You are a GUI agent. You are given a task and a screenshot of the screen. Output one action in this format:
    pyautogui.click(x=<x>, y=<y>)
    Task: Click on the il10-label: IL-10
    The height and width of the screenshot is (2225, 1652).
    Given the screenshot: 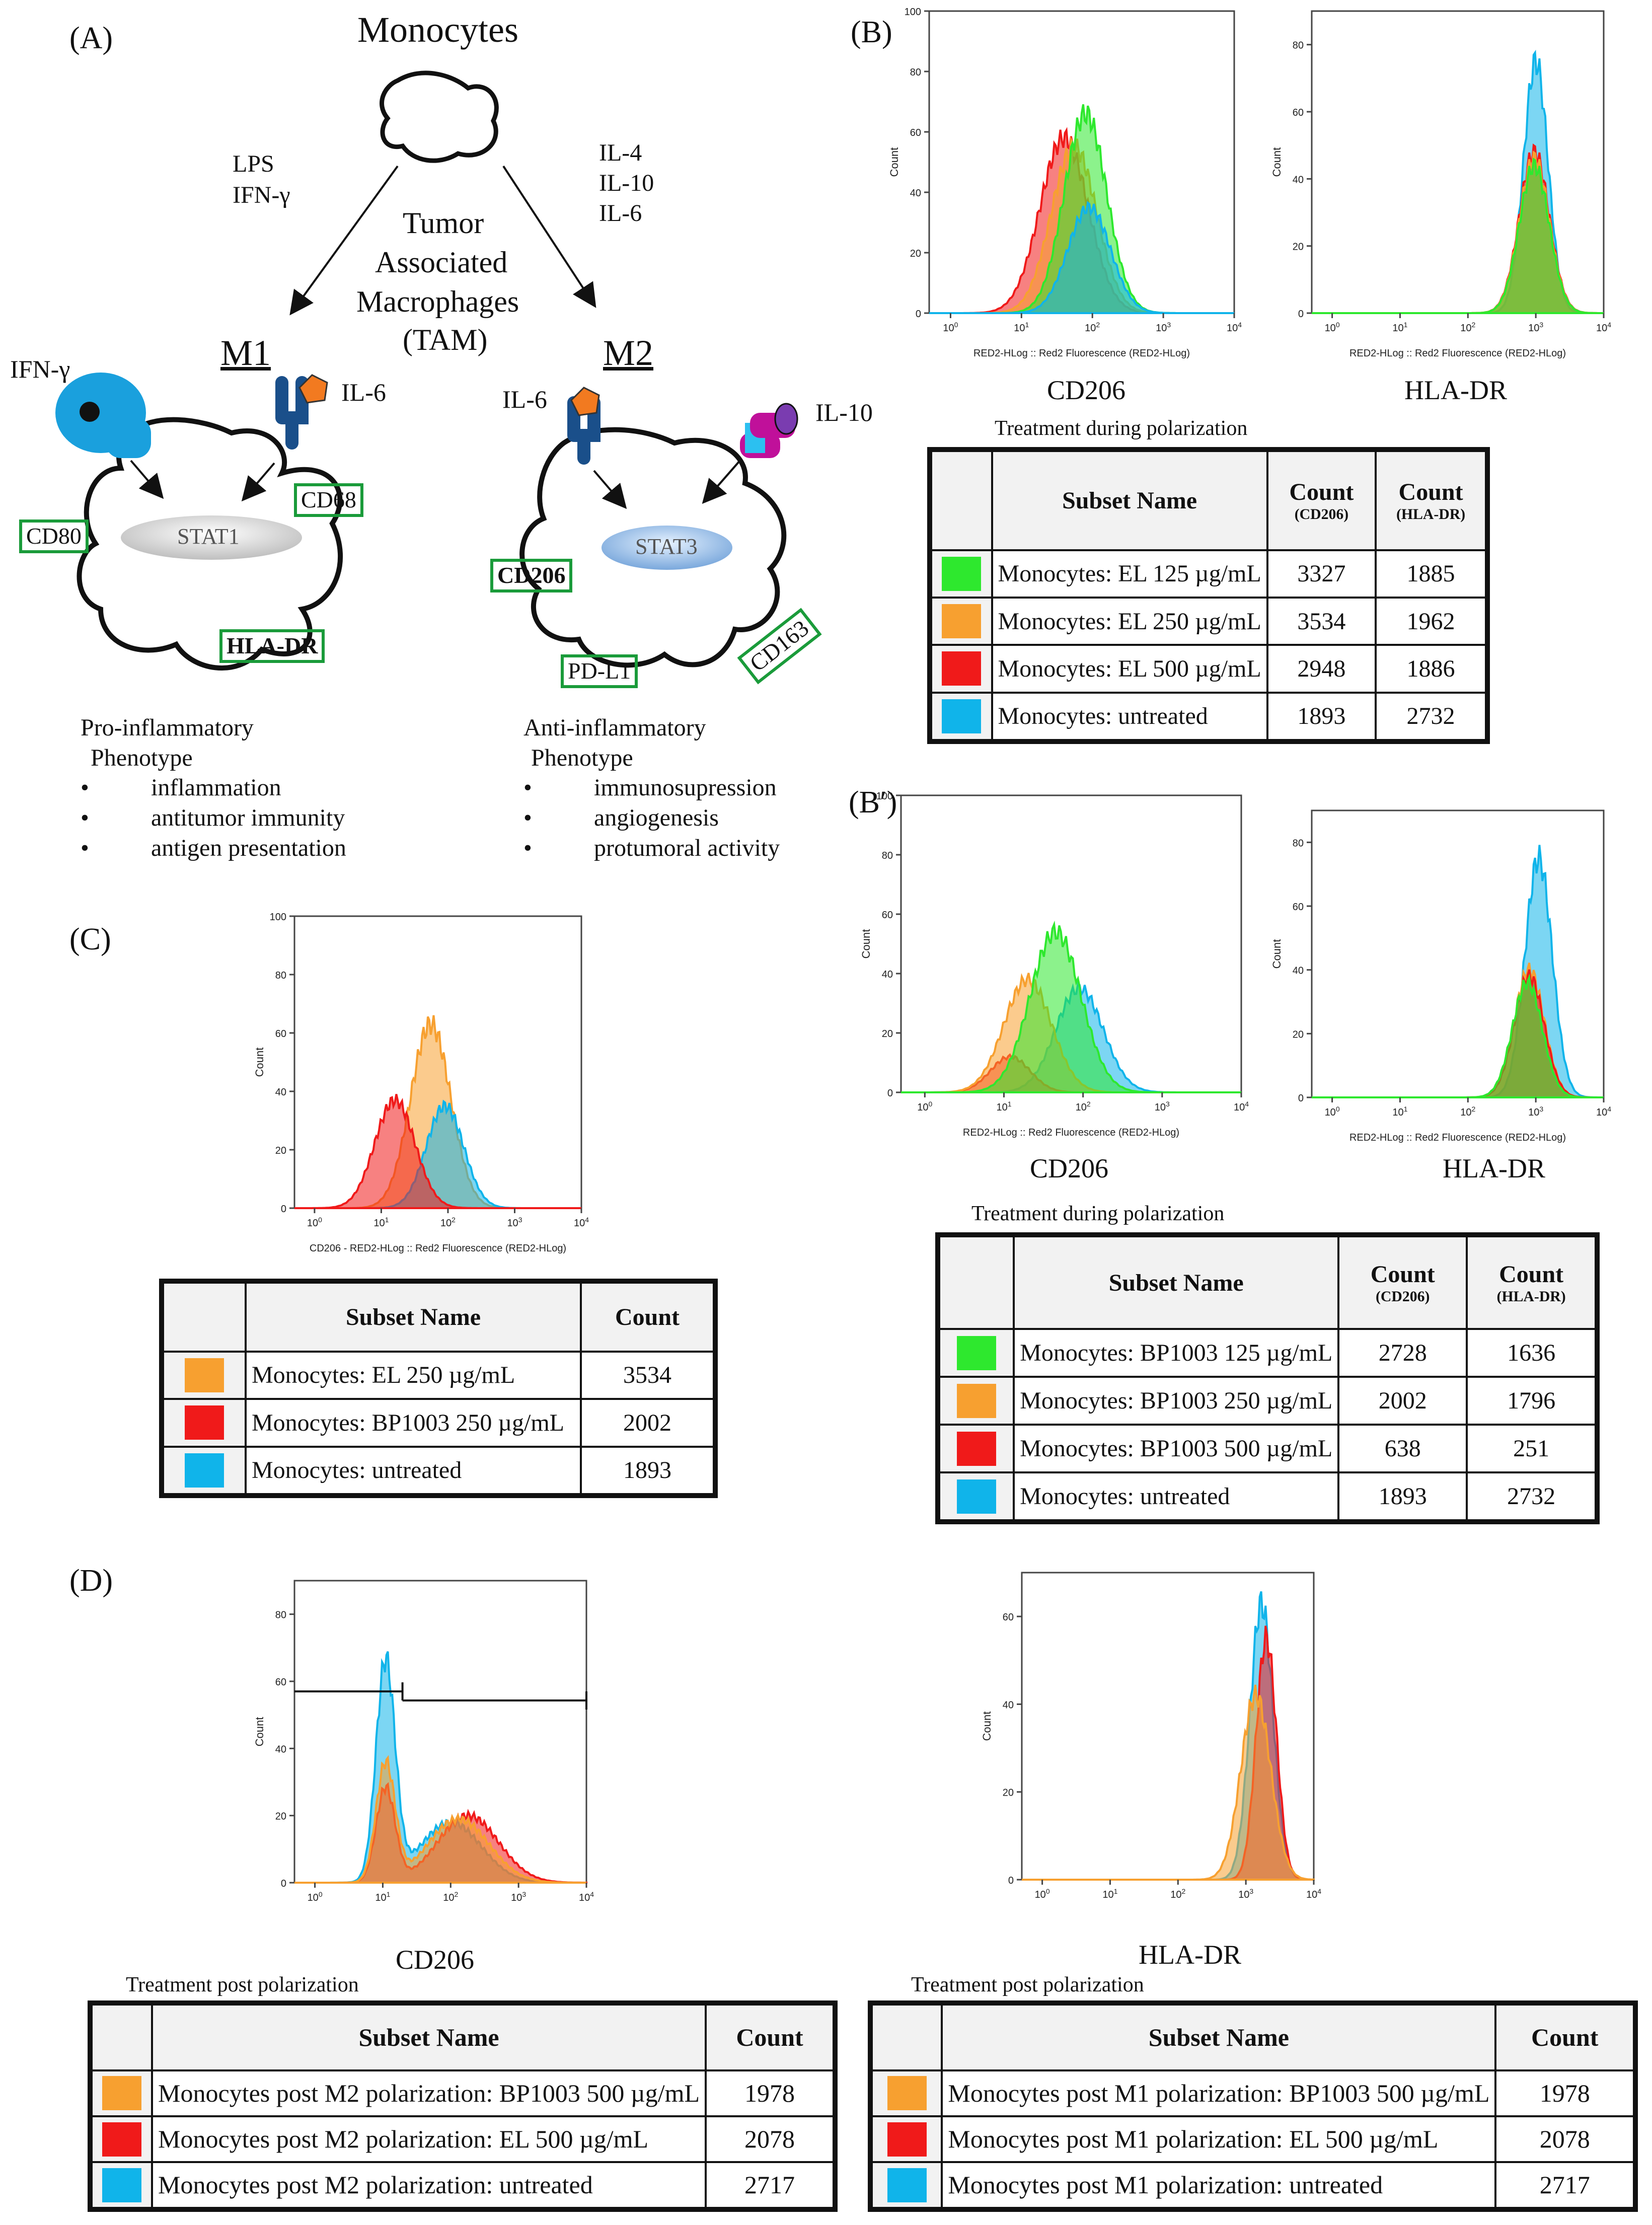 What is the action you would take?
    pyautogui.click(x=844, y=412)
    